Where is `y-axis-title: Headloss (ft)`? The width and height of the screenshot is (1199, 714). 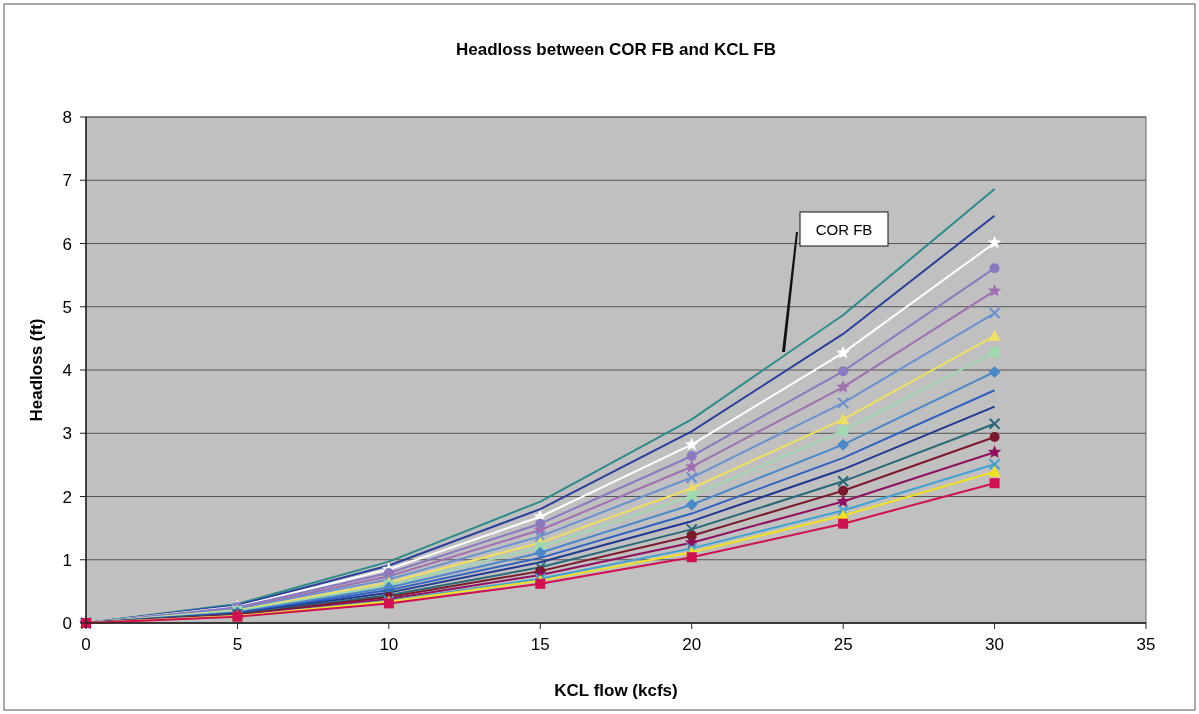
y-axis-title: Headloss (ft) is located at coordinates (36, 370).